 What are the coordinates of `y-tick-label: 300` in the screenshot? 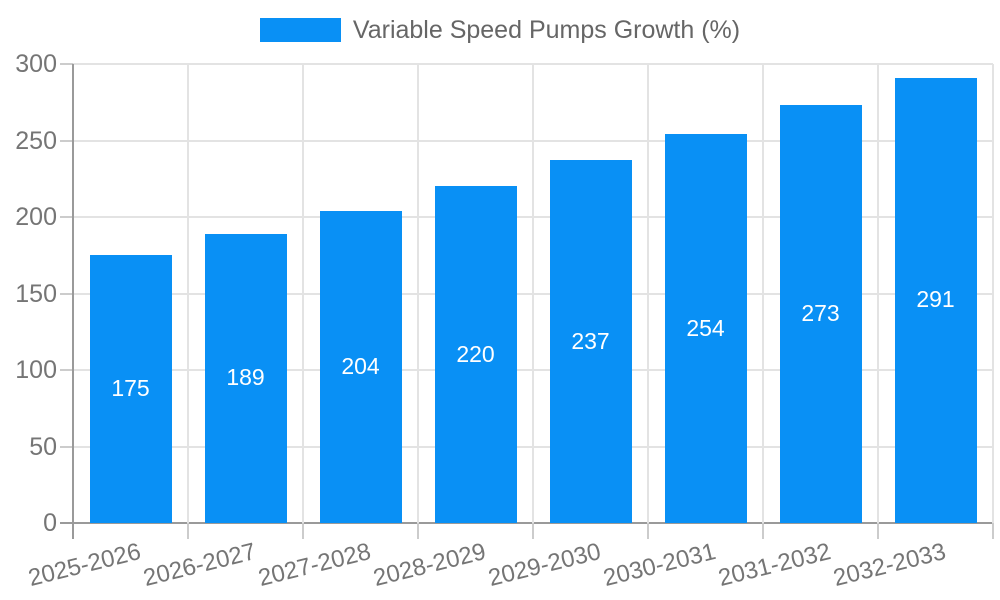 It's located at (36, 64).